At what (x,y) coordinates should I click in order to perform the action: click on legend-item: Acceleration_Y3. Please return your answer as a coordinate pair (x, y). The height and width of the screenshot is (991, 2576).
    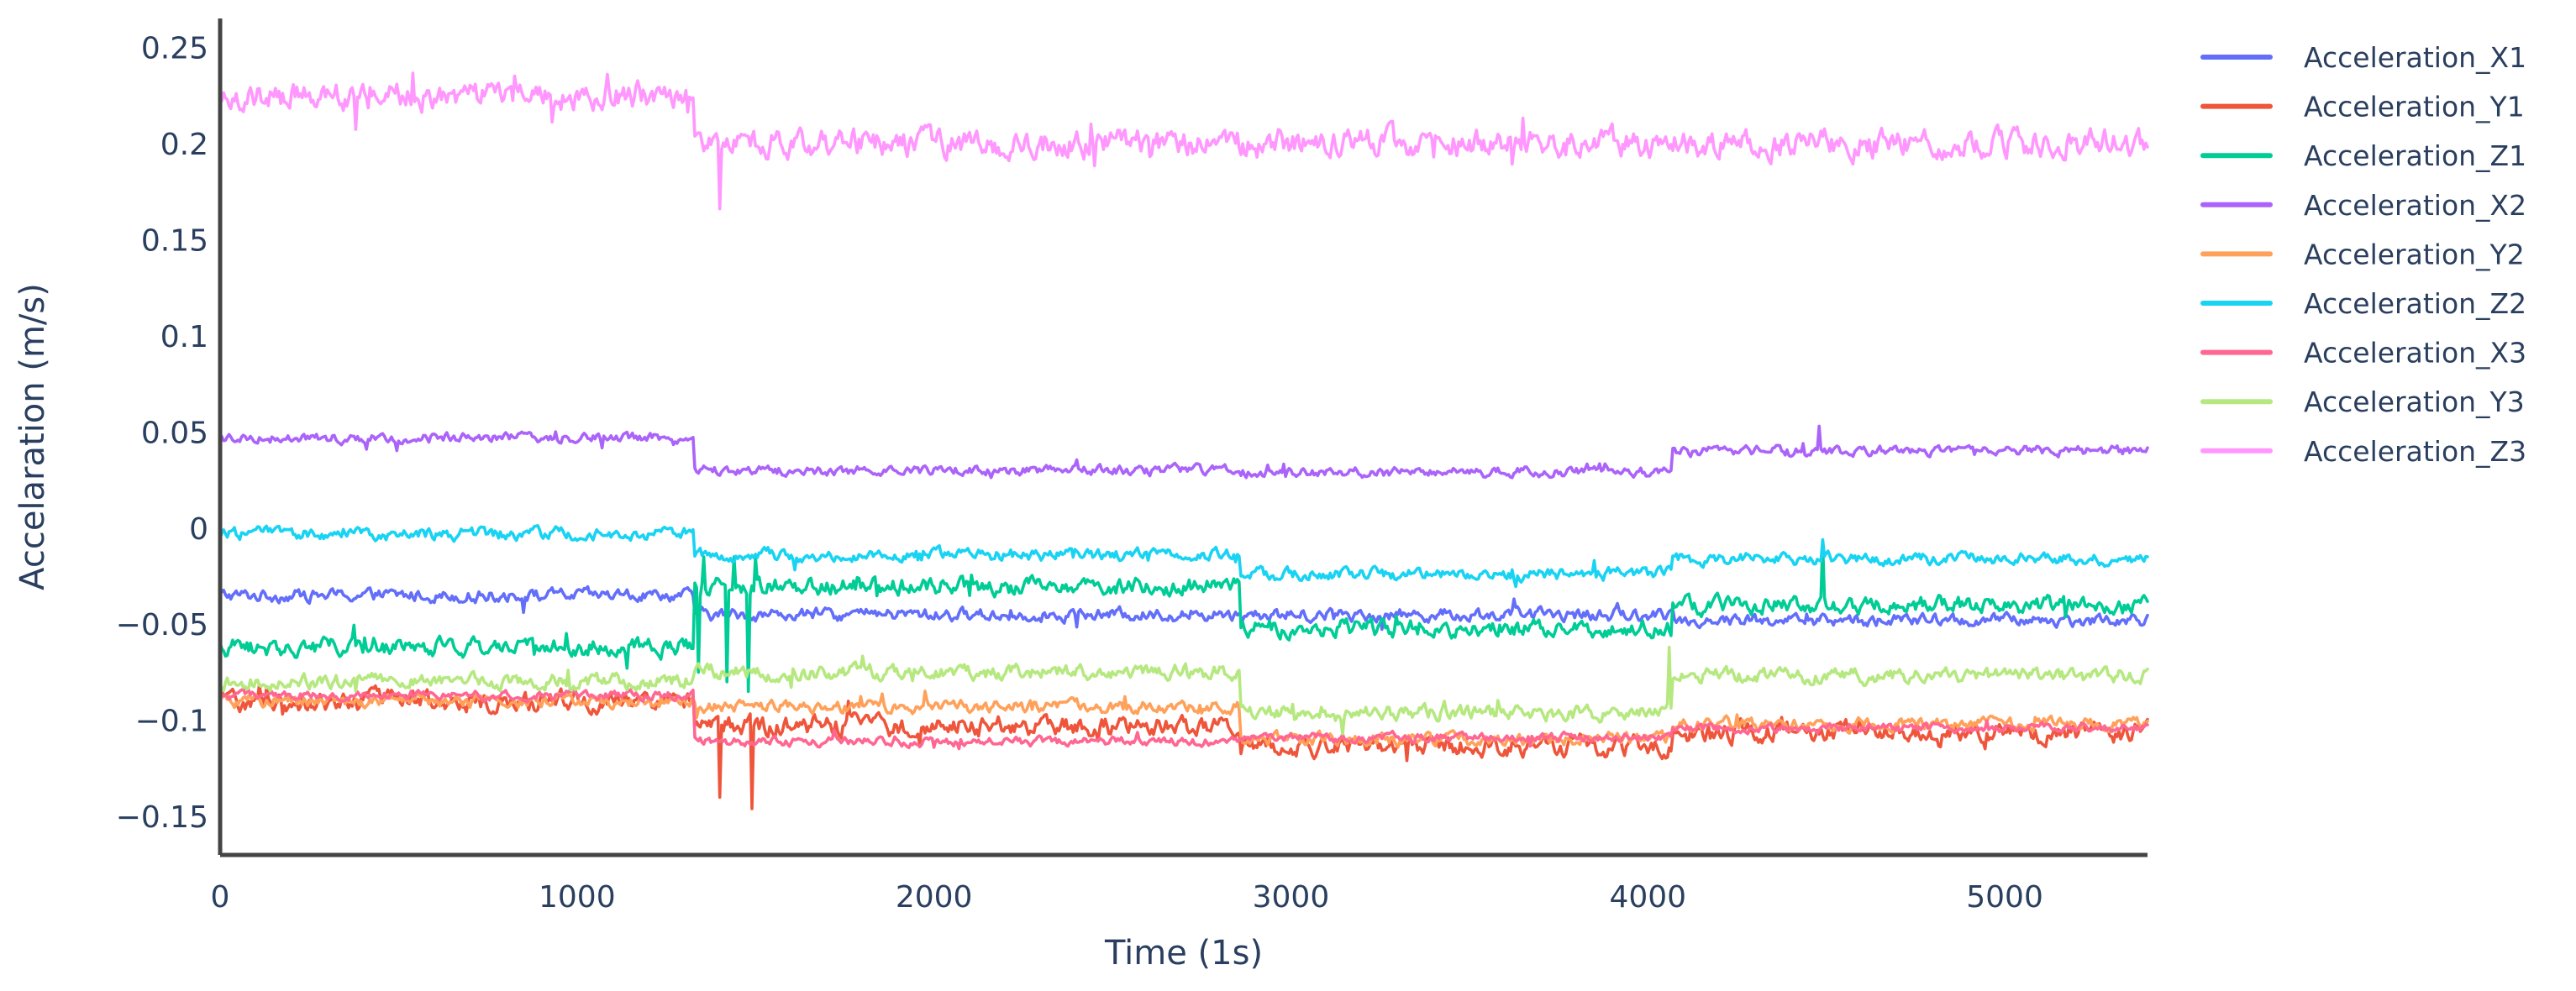
    Looking at the image, I should click on (2362, 402).